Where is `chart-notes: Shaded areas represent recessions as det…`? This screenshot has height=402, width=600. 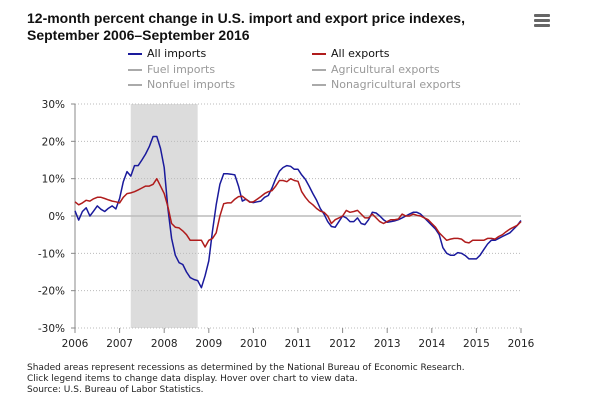 chart-notes: Shaded areas represent recessions as det… is located at coordinates (246, 379).